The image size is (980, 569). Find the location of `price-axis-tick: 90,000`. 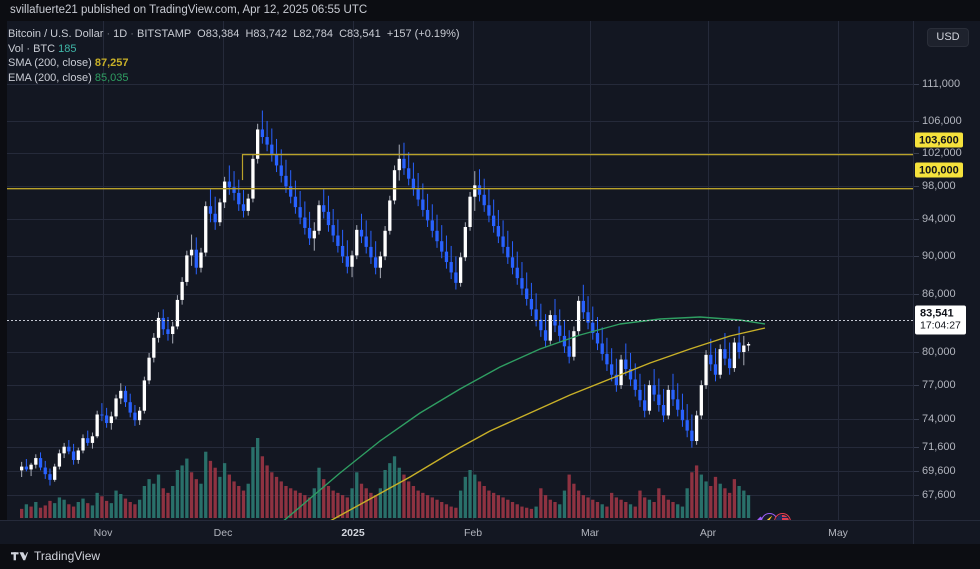

price-axis-tick: 90,000 is located at coordinates (939, 256).